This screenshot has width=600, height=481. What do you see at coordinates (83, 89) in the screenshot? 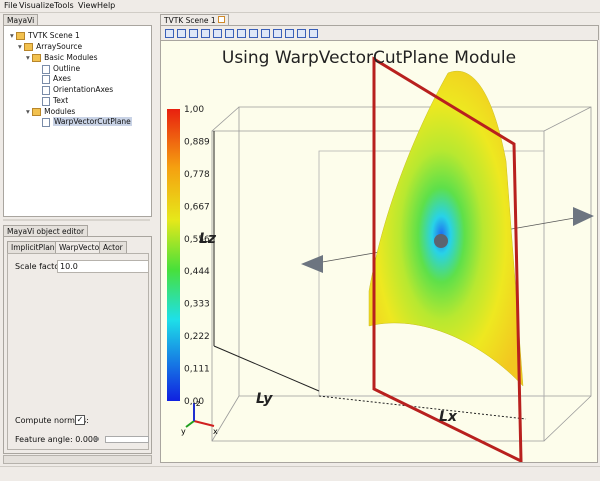
I see `tree-node-label: OrientationAxes` at bounding box center [83, 89].